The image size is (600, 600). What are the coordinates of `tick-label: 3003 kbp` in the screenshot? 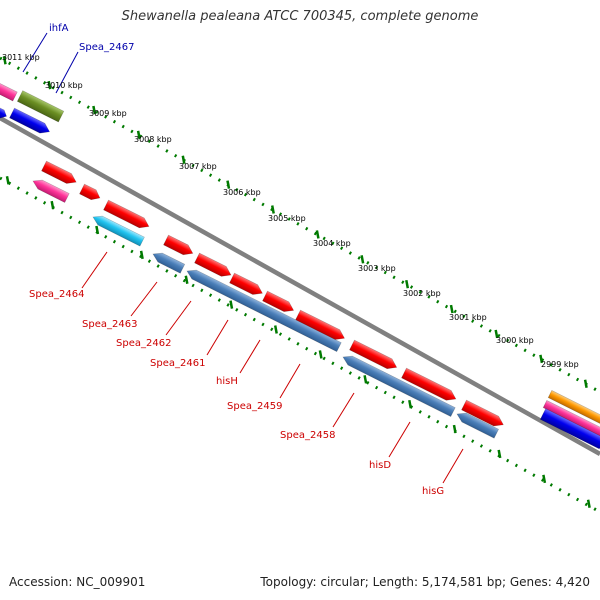 It's located at (377, 268).